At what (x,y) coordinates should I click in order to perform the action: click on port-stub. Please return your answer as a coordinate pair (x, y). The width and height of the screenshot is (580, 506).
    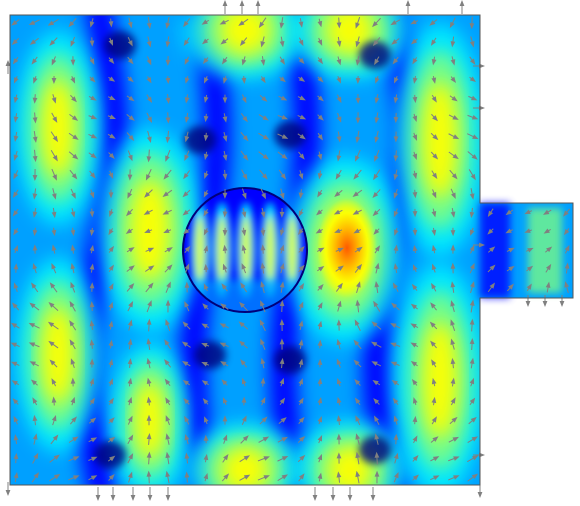
    Looking at the image, I should click on (526, 250).